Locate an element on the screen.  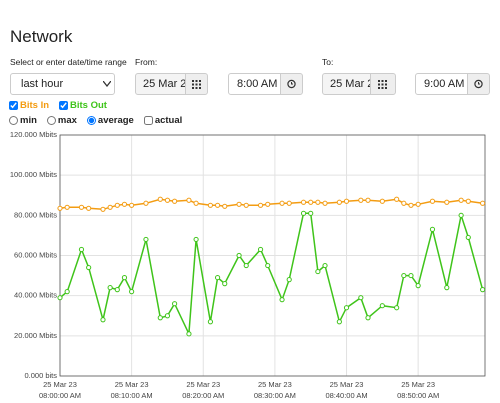
caret is located at coordinates (107, 84).